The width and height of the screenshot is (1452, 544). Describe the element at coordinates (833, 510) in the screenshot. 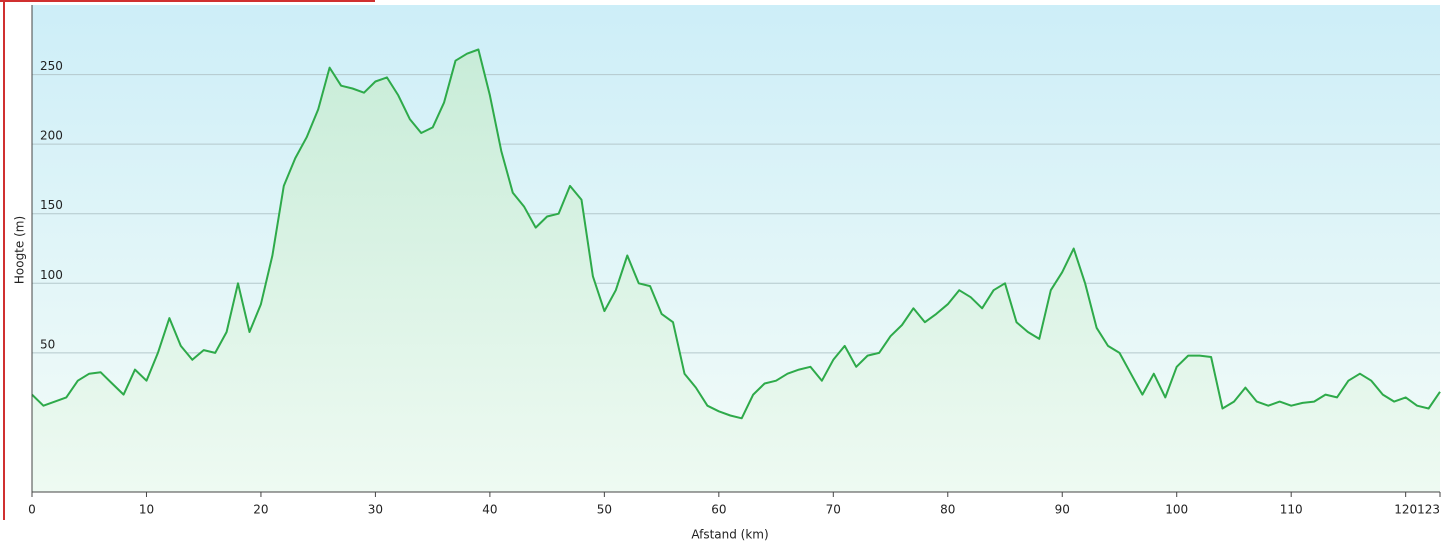

I see `x-tick-label: 70` at that location.